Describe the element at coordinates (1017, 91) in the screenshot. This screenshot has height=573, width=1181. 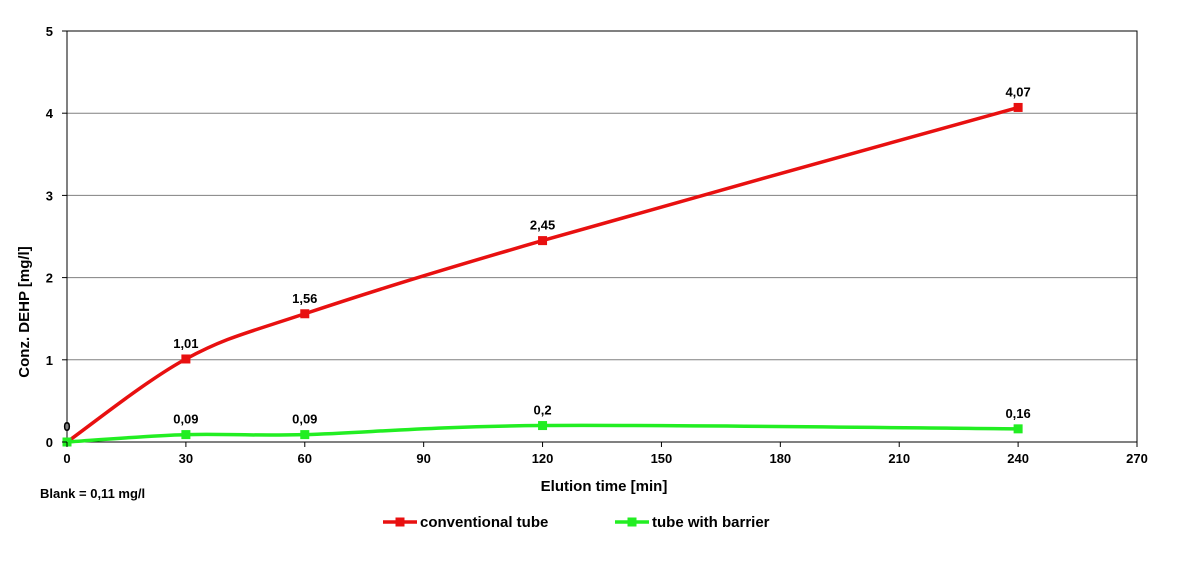
I see `data-label: 4,07` at that location.